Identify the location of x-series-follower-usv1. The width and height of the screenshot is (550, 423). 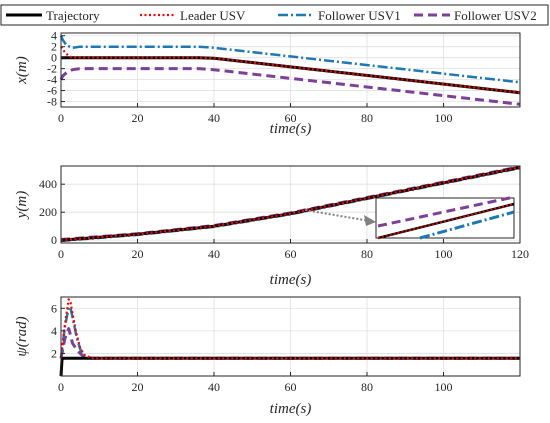
(290, 59).